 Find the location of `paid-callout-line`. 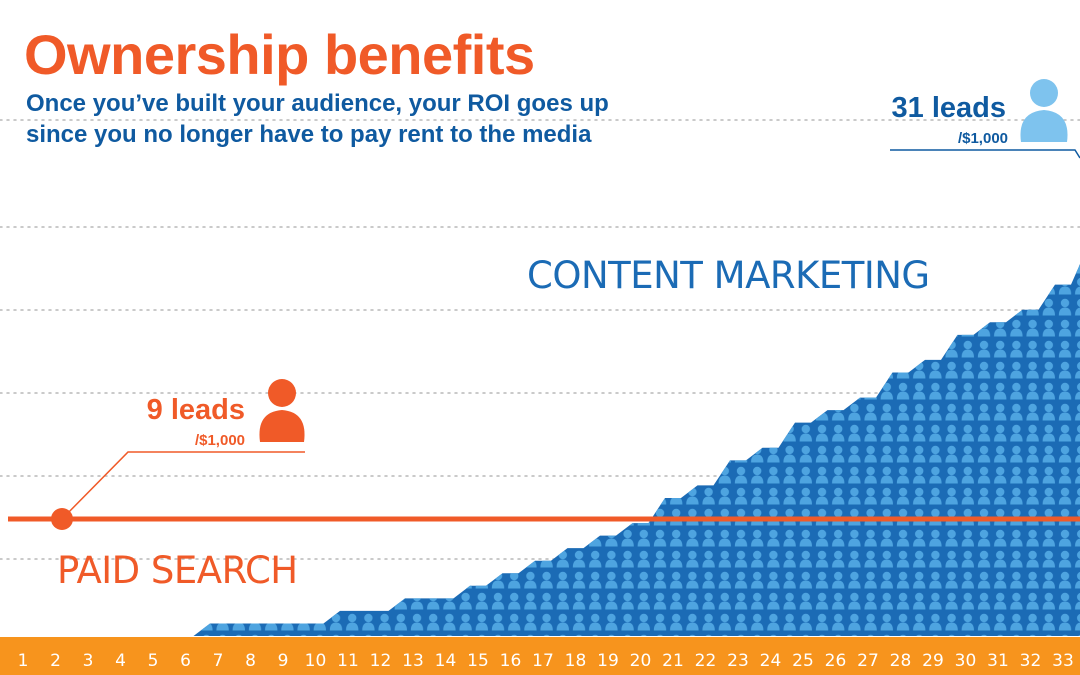

paid-callout-line is located at coordinates (183, 485).